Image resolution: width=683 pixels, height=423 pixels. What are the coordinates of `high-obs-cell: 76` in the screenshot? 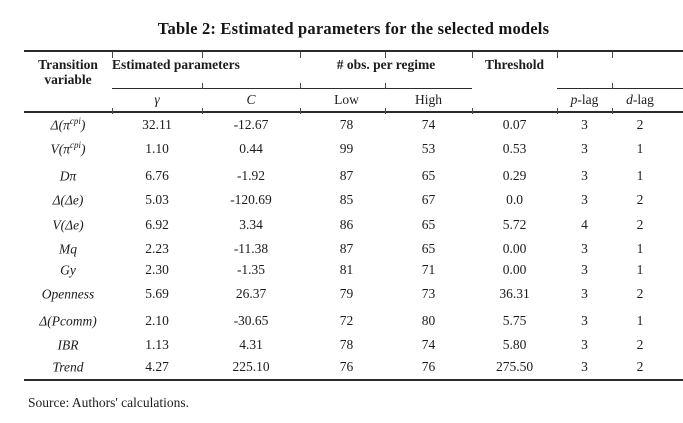 It's located at (428, 366).